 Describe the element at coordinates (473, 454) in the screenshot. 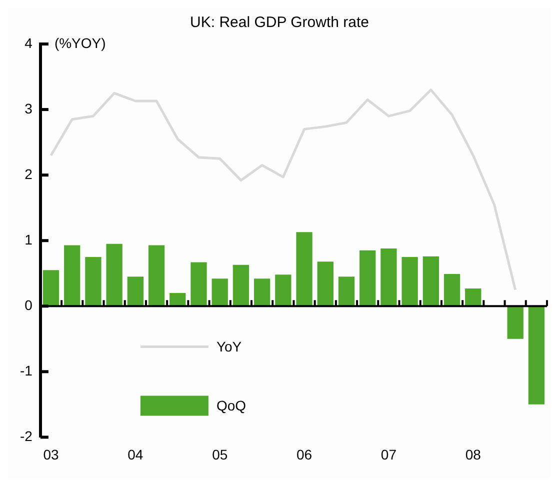

I see `x-tick-label: 08` at that location.